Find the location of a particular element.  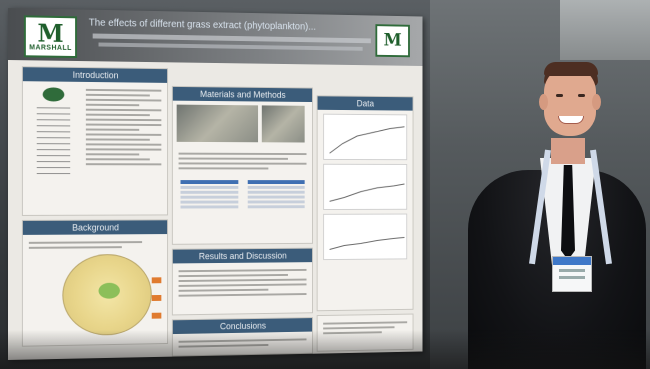

background-text is located at coordinates (95, 245).